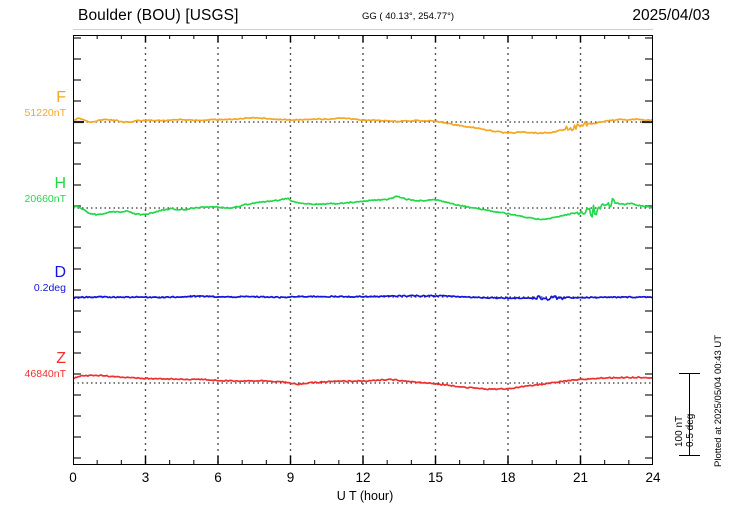  I want to click on header-divider, so click(363, 29).